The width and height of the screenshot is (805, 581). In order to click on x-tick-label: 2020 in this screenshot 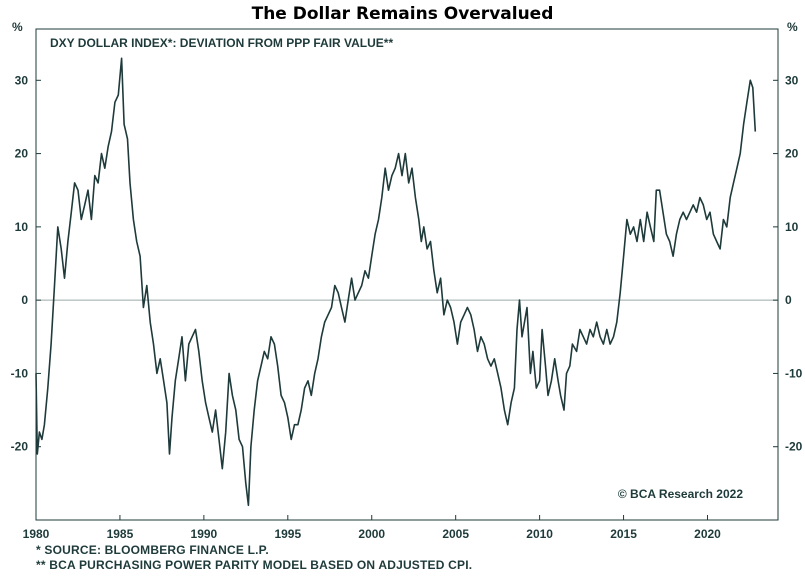, I will do `click(707, 534)`.